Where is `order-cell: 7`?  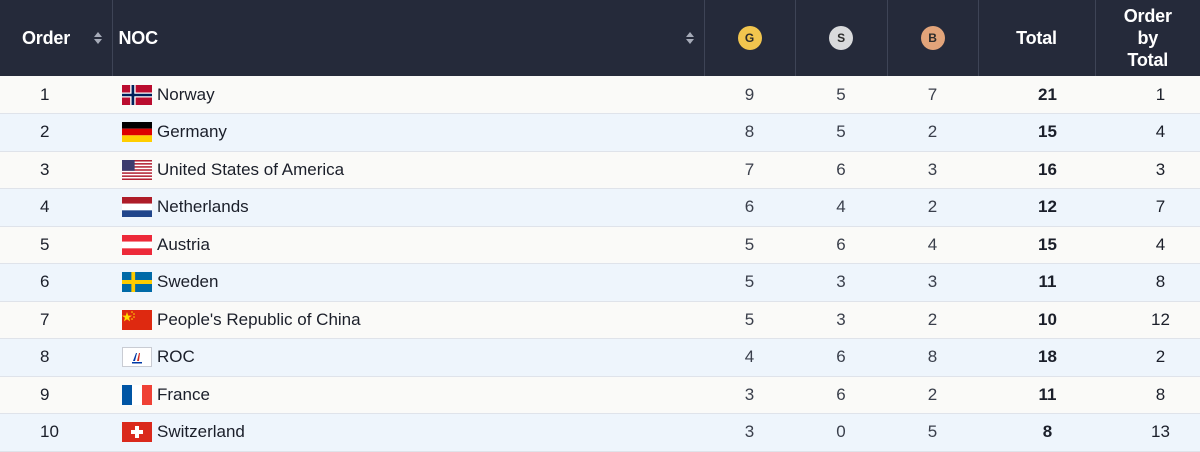
order-cell: 7 is located at coordinates (45, 319).